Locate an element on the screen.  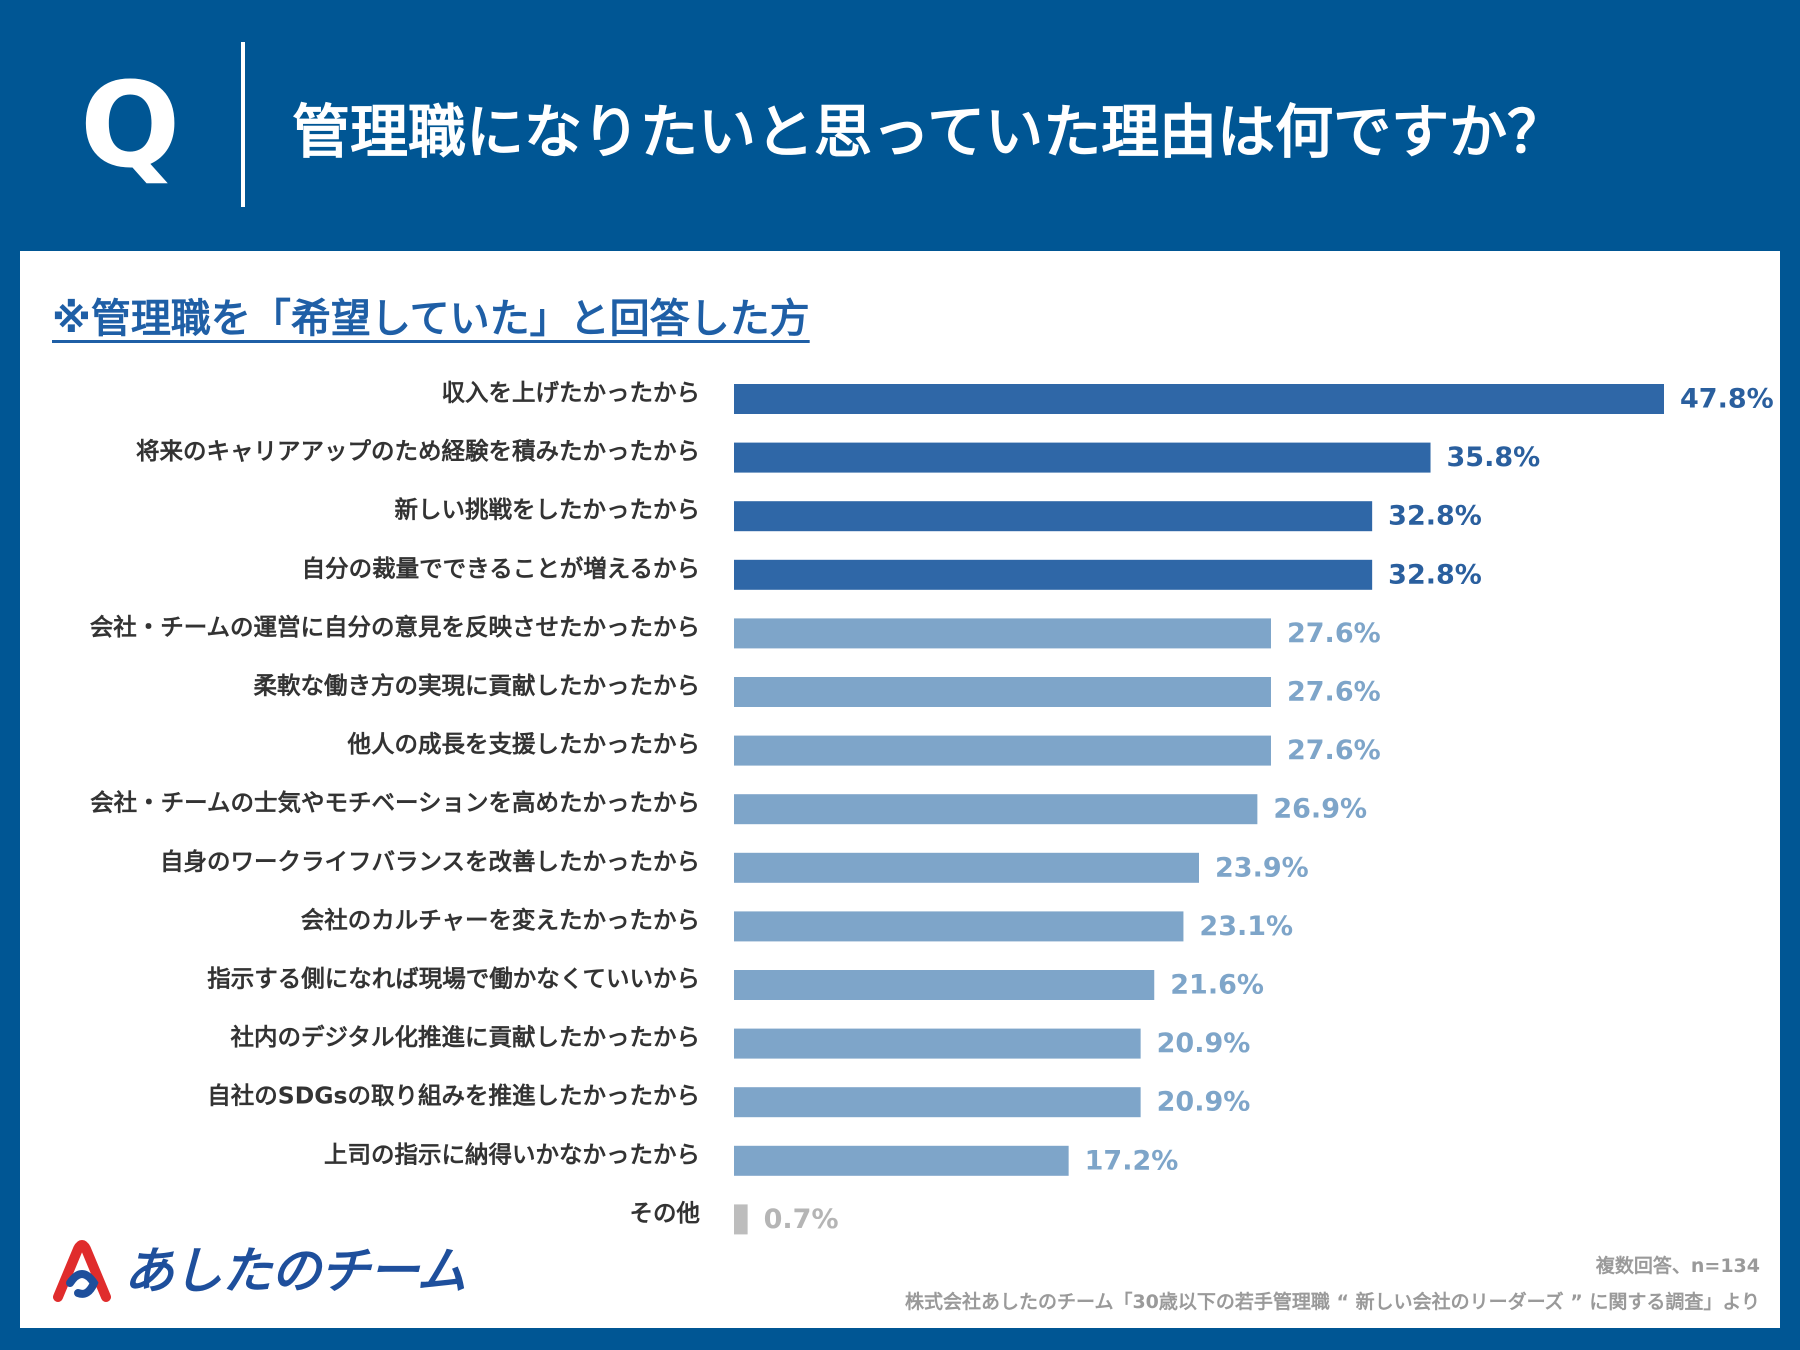
category-label: 会社・チームの士気やモチベーションを高めたかったから is located at coordinates (395, 803).